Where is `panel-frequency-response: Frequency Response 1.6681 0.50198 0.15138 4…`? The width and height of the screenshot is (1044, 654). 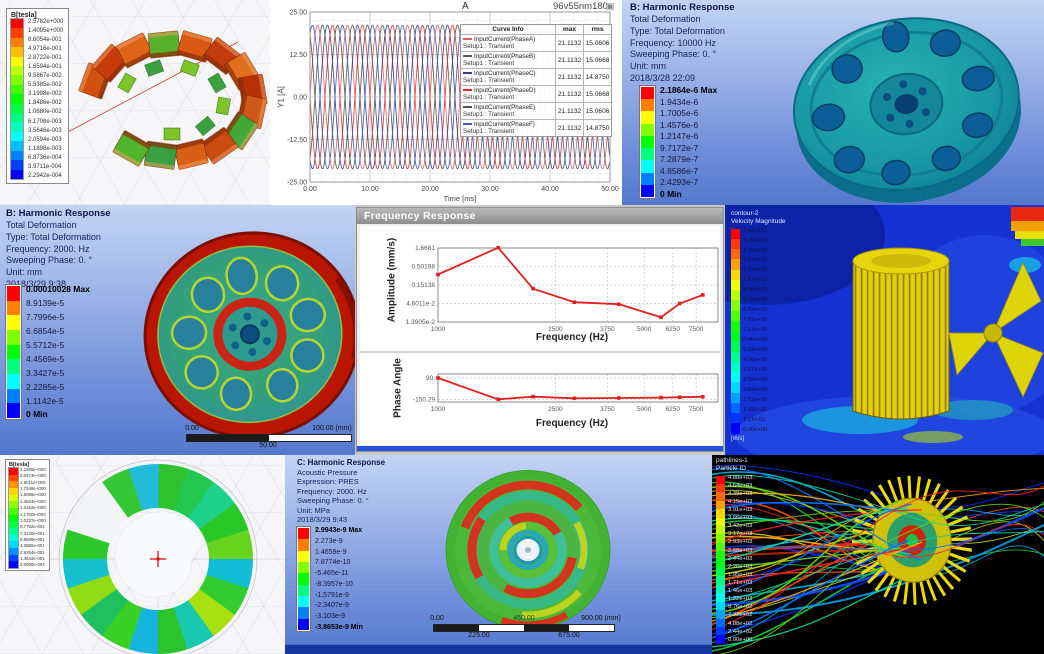
panel-frequency-response: Frequency Response 1.6681 0.50198 0.15138 4… is located at coordinates (540, 330).